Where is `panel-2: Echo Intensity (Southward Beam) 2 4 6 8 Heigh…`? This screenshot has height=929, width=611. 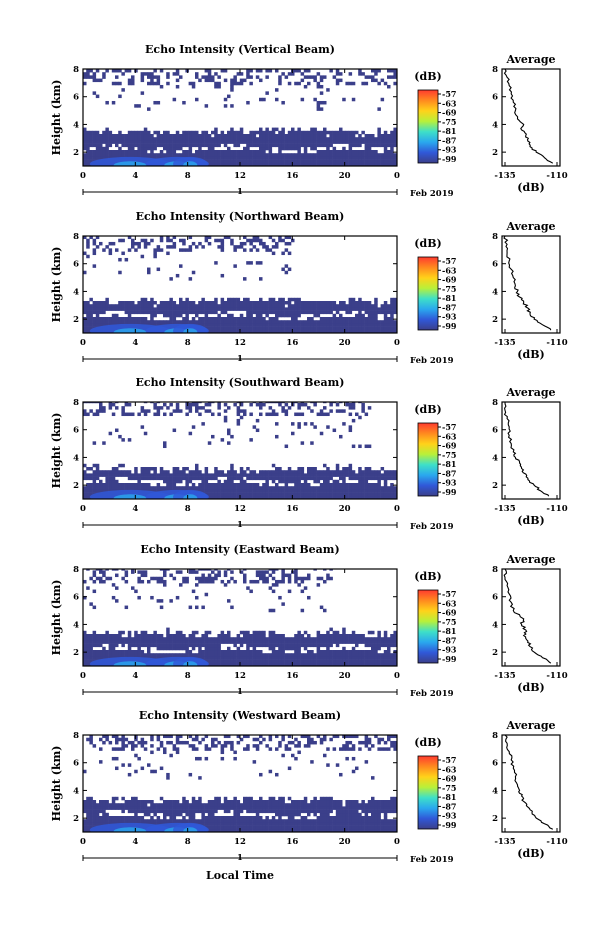 panel-2: Echo Intensity (Southward Beam) 2 4 6 8 Heigh… is located at coordinates (309, 454).